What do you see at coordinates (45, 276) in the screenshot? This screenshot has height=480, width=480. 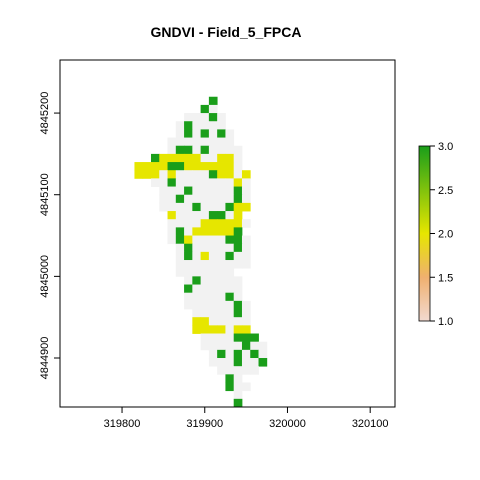 I see `y-tick-label: 4845000` at bounding box center [45, 276].